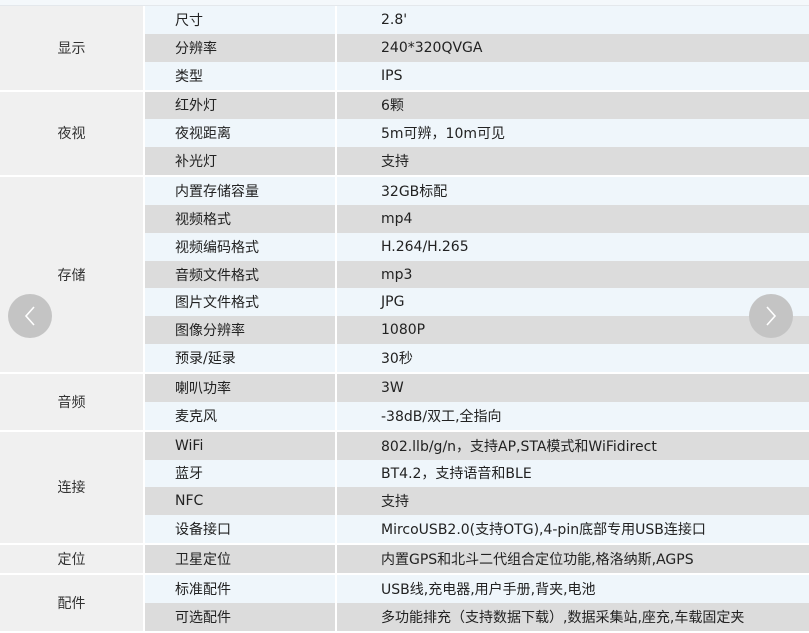 The width and height of the screenshot is (809, 633). What do you see at coordinates (241, 274) in the screenshot?
I see `spec-label: 音频文件格式` at bounding box center [241, 274].